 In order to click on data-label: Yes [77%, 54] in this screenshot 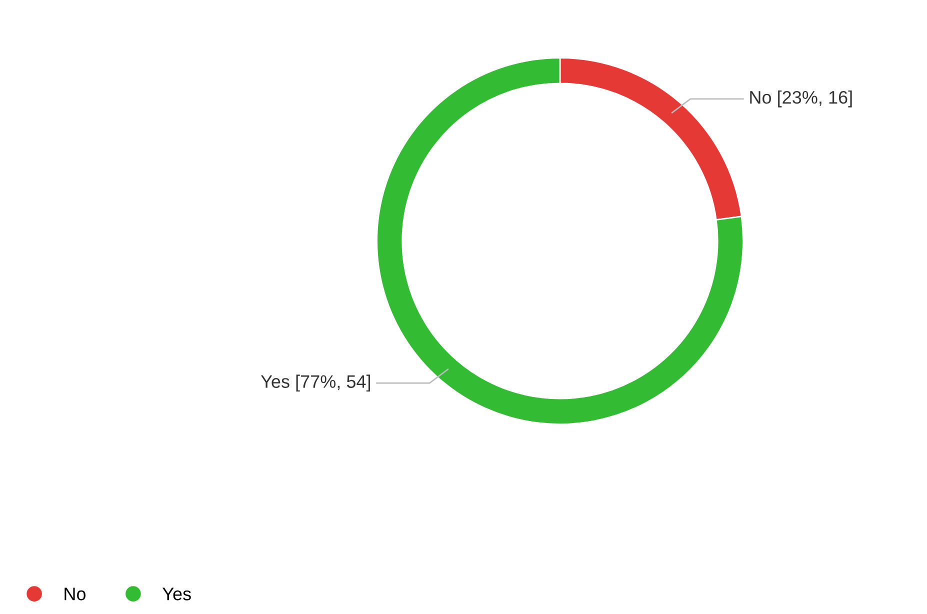, I will do `click(315, 383)`.